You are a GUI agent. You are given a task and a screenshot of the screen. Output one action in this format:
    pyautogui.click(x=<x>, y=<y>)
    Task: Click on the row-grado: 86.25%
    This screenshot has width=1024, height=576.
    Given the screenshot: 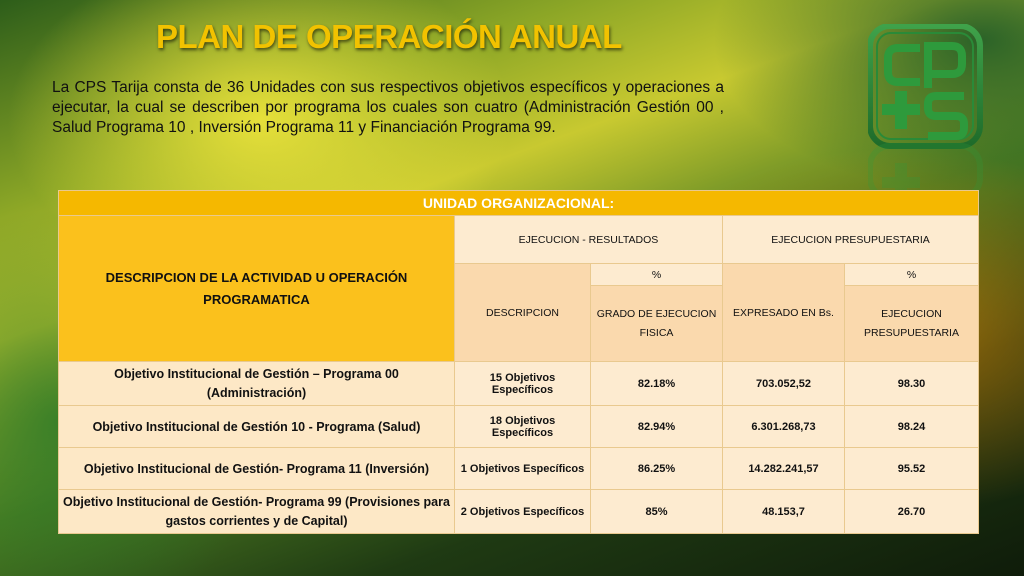 What is the action you would take?
    pyautogui.click(x=656, y=468)
    